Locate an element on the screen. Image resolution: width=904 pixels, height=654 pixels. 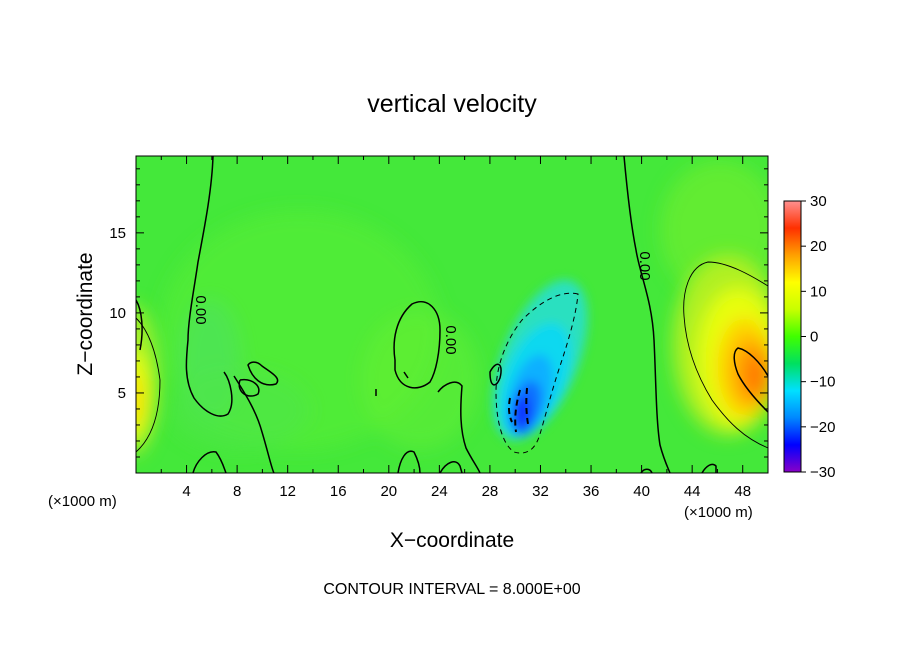
contour-label-group: 0.00 0.00 0.00 is located at coordinates (422, 302).